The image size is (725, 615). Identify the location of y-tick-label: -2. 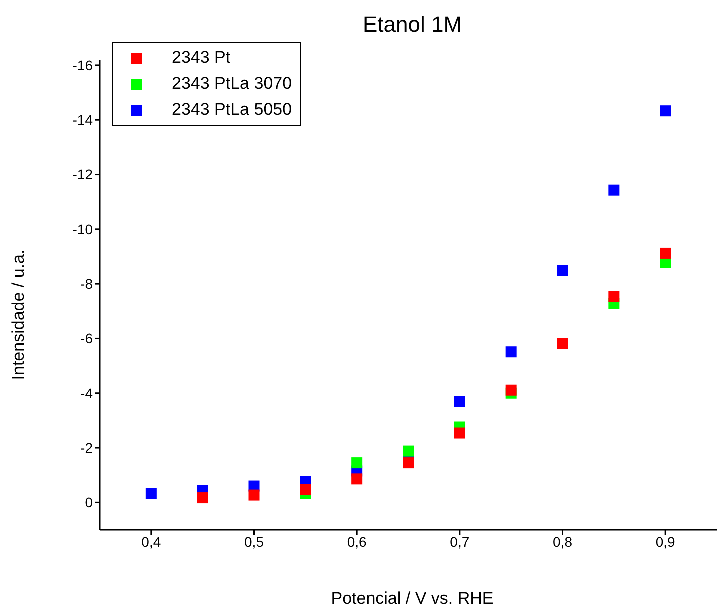
(87, 448).